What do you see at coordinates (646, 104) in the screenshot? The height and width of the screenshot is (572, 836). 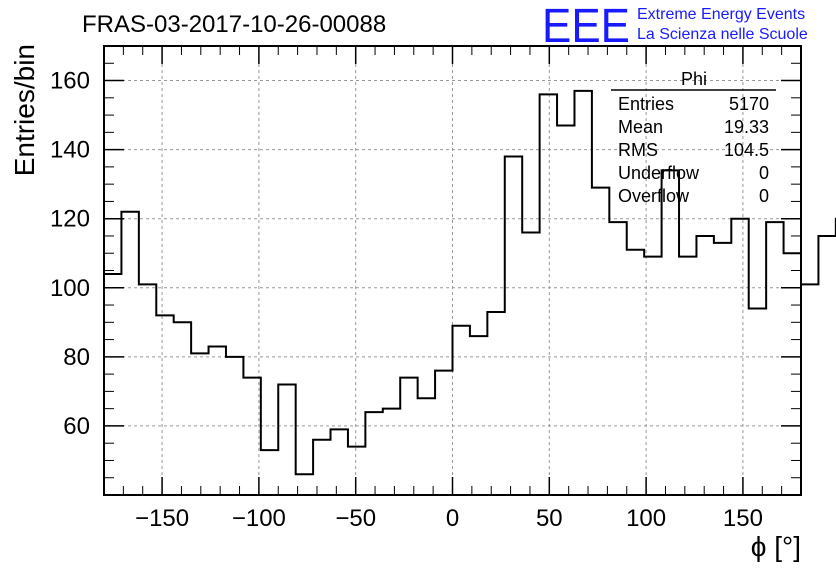 I see `stats-label: Entries` at bounding box center [646, 104].